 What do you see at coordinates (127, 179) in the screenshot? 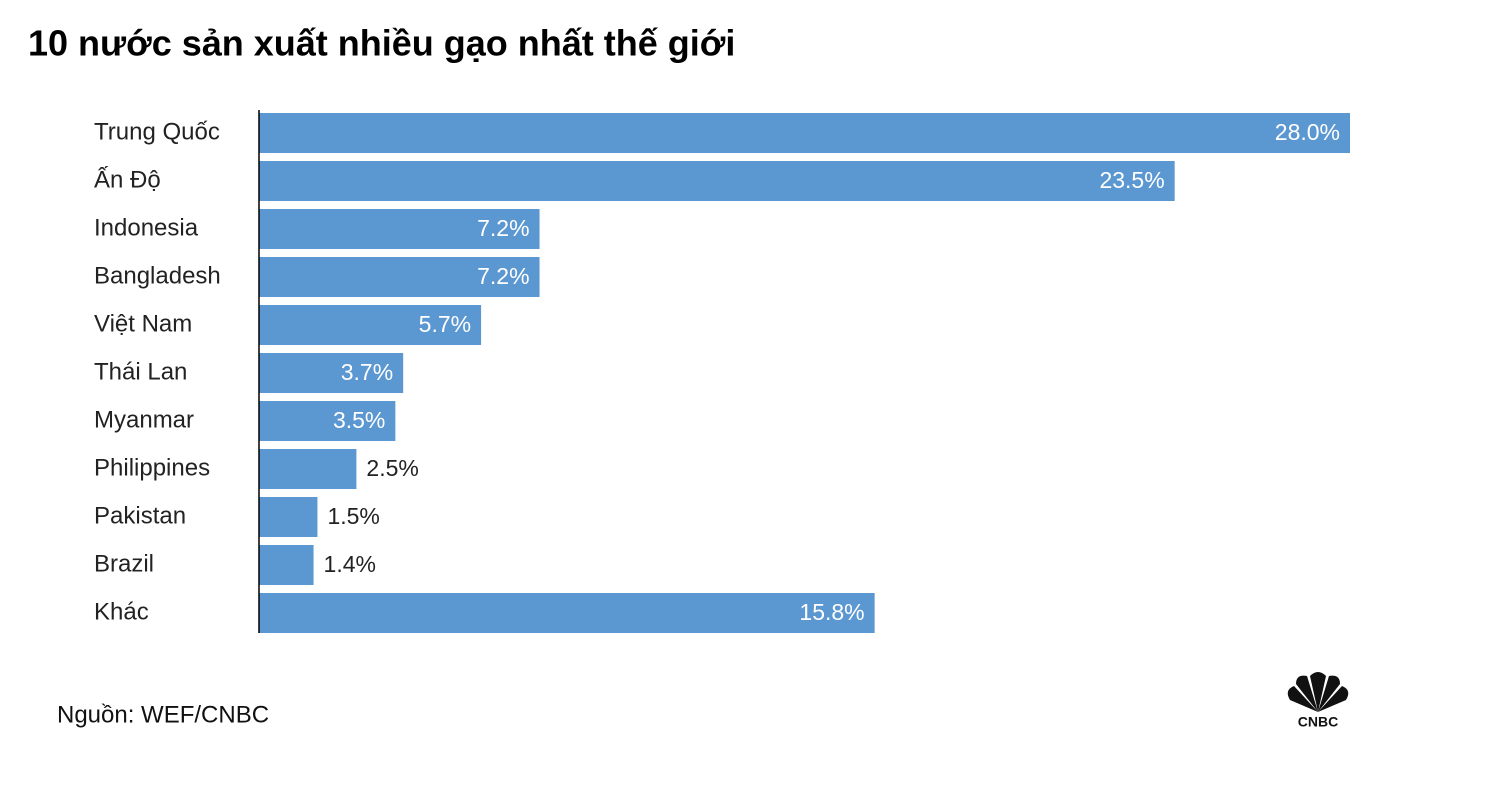
I see `y-tick-label: Ấn Độ` at bounding box center [127, 179].